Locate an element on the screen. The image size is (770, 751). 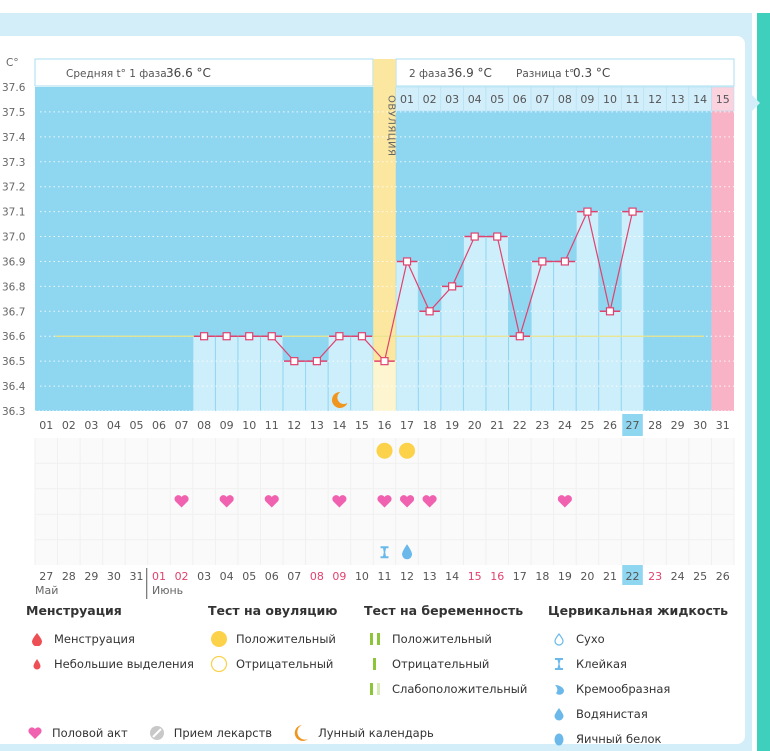
empty-circle-icon is located at coordinates (219, 664).